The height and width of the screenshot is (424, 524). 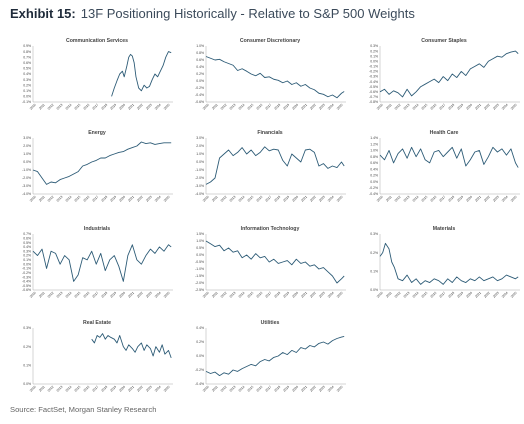 I want to click on y-tick-label: 1.5%, so click(x=200, y=234).